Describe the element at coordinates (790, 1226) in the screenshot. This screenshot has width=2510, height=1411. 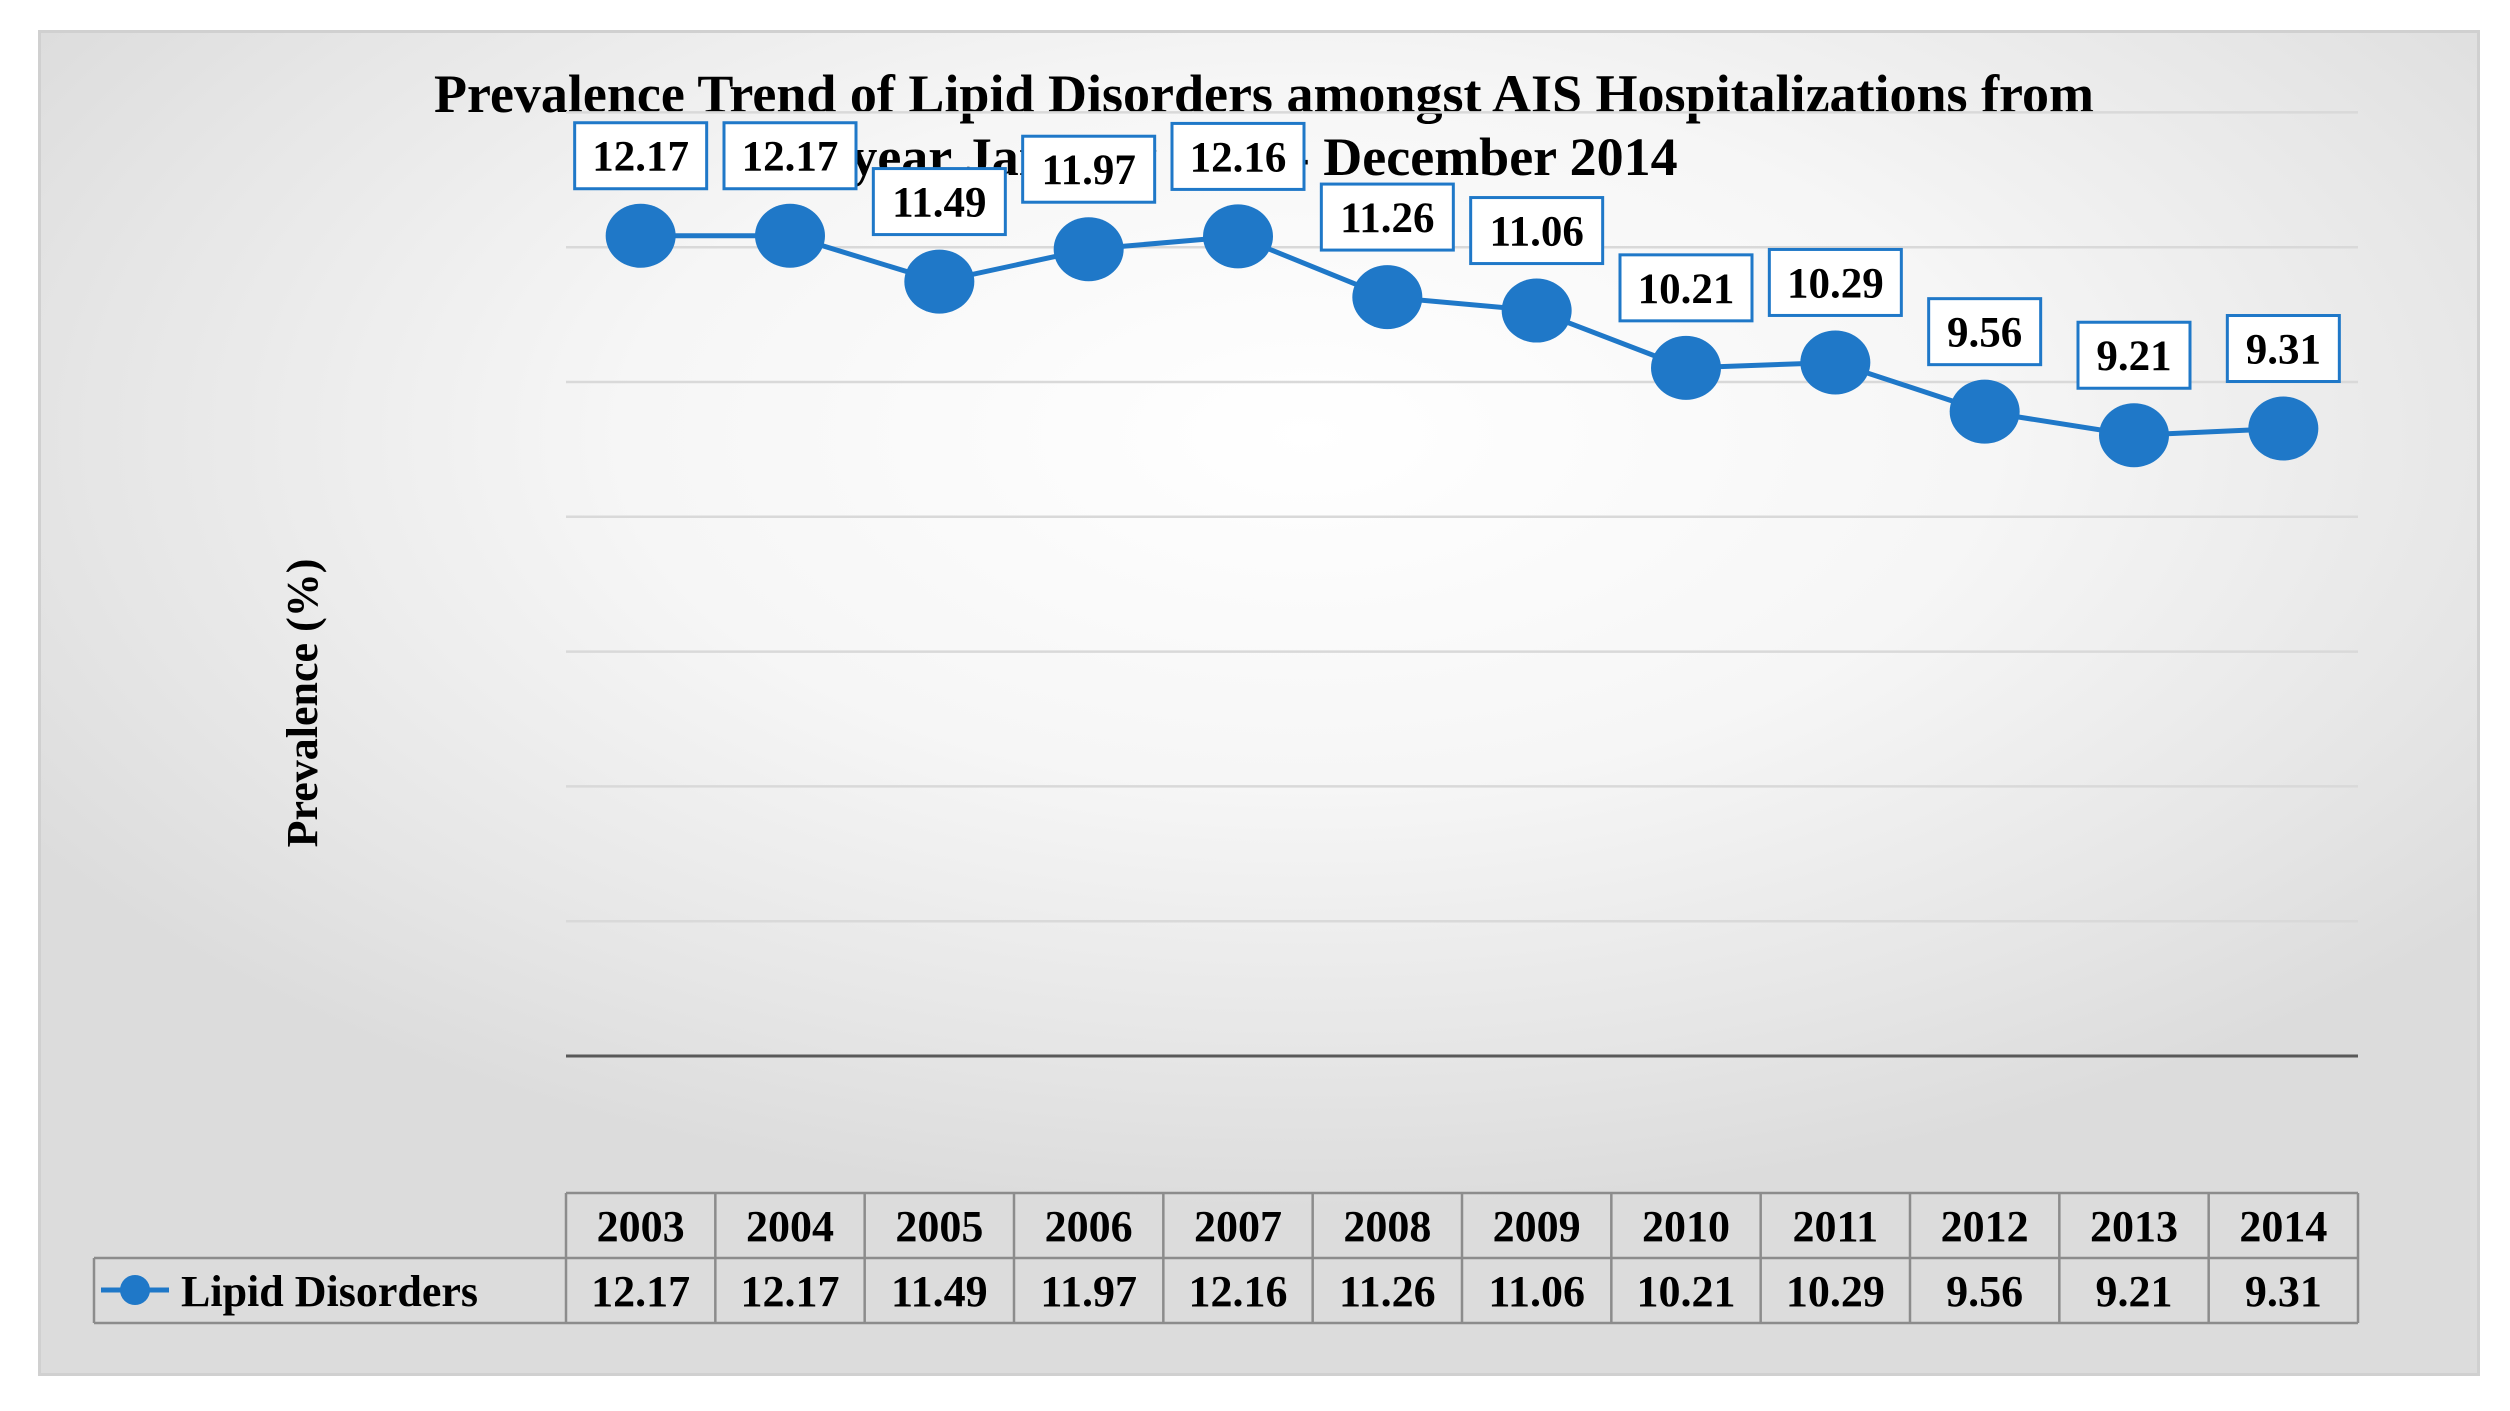
I see `x-tick-label: 2004` at that location.